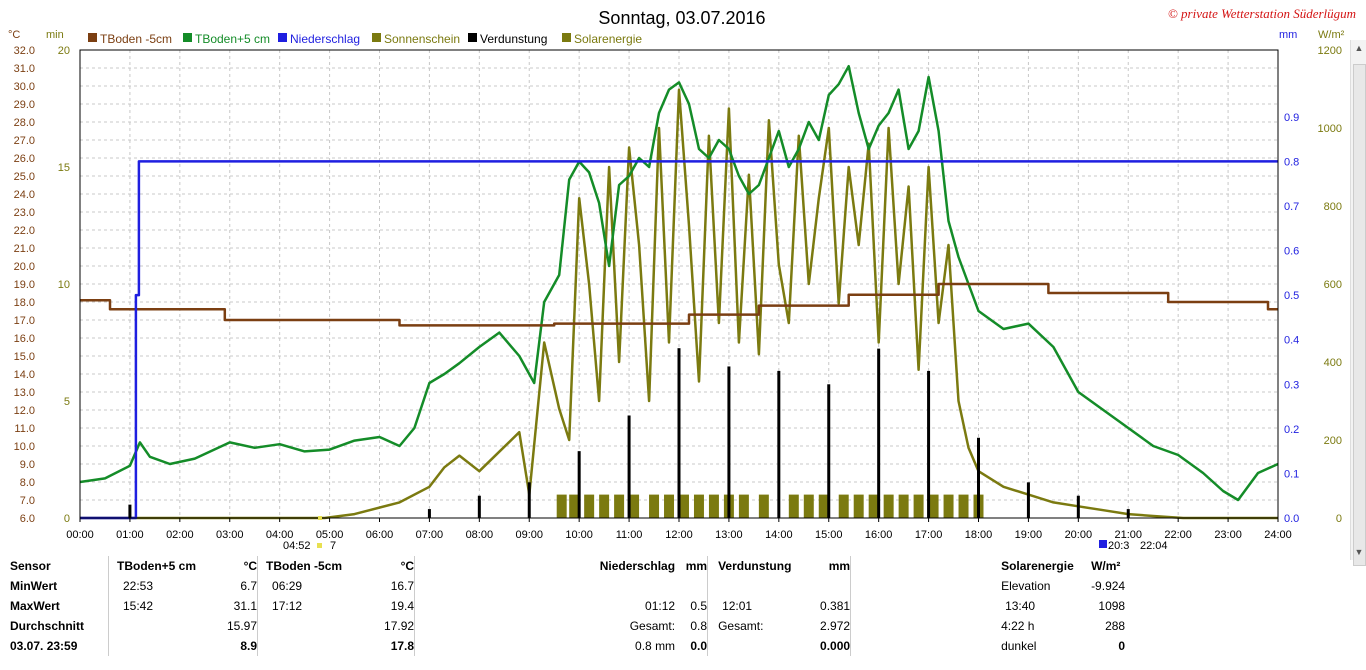 Image resolution: width=1366 pixels, height=670 pixels. I want to click on legend-label: Sonnenschein, so click(422, 39).